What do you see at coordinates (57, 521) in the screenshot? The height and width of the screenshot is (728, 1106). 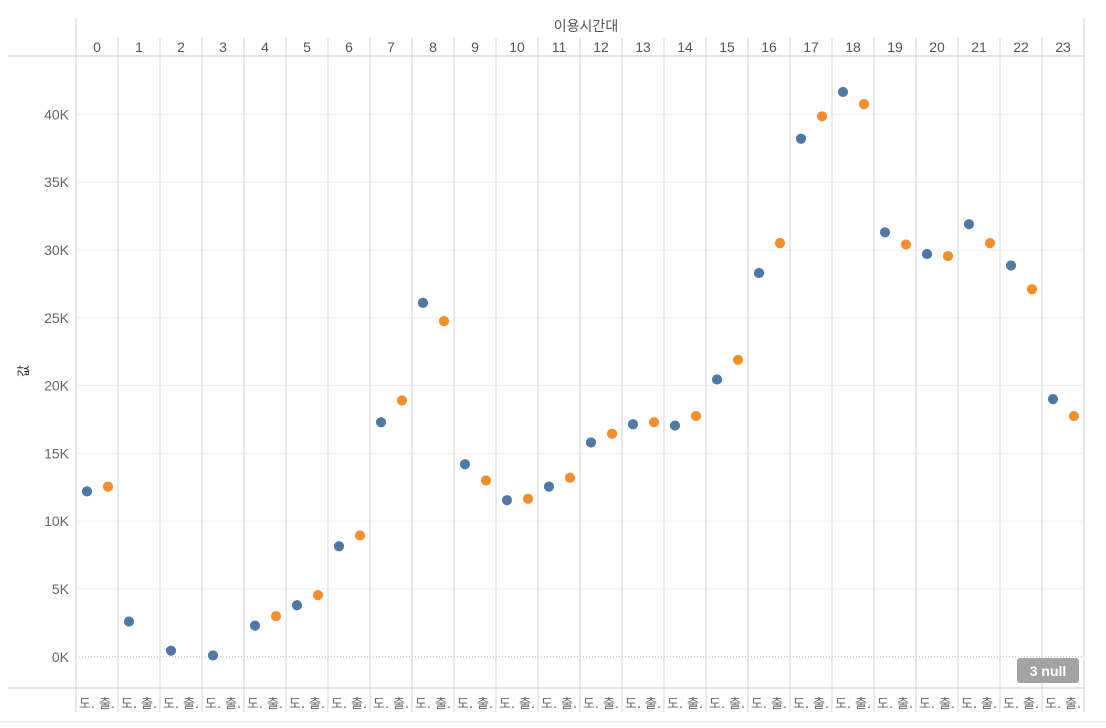 I see `y-tick-label: 10K` at bounding box center [57, 521].